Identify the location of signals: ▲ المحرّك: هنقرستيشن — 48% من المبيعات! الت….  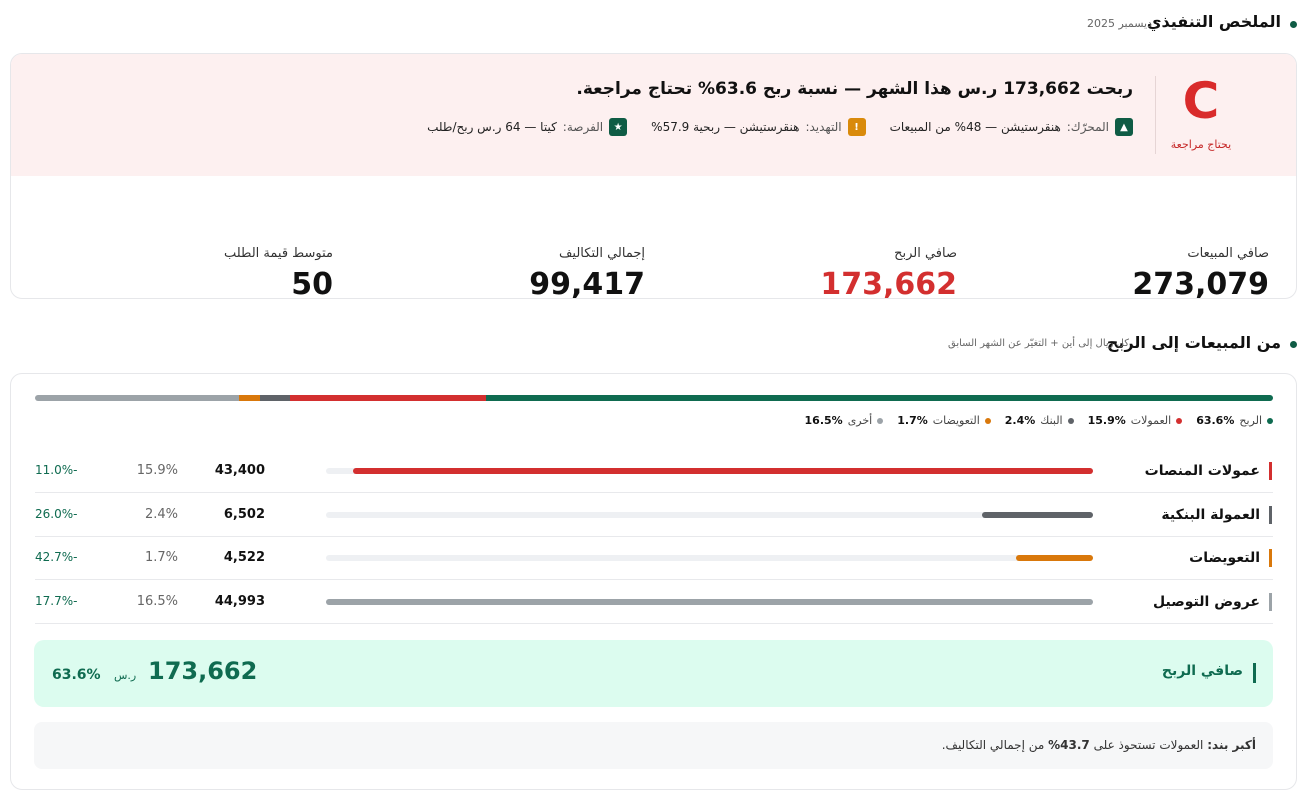
(780, 127).